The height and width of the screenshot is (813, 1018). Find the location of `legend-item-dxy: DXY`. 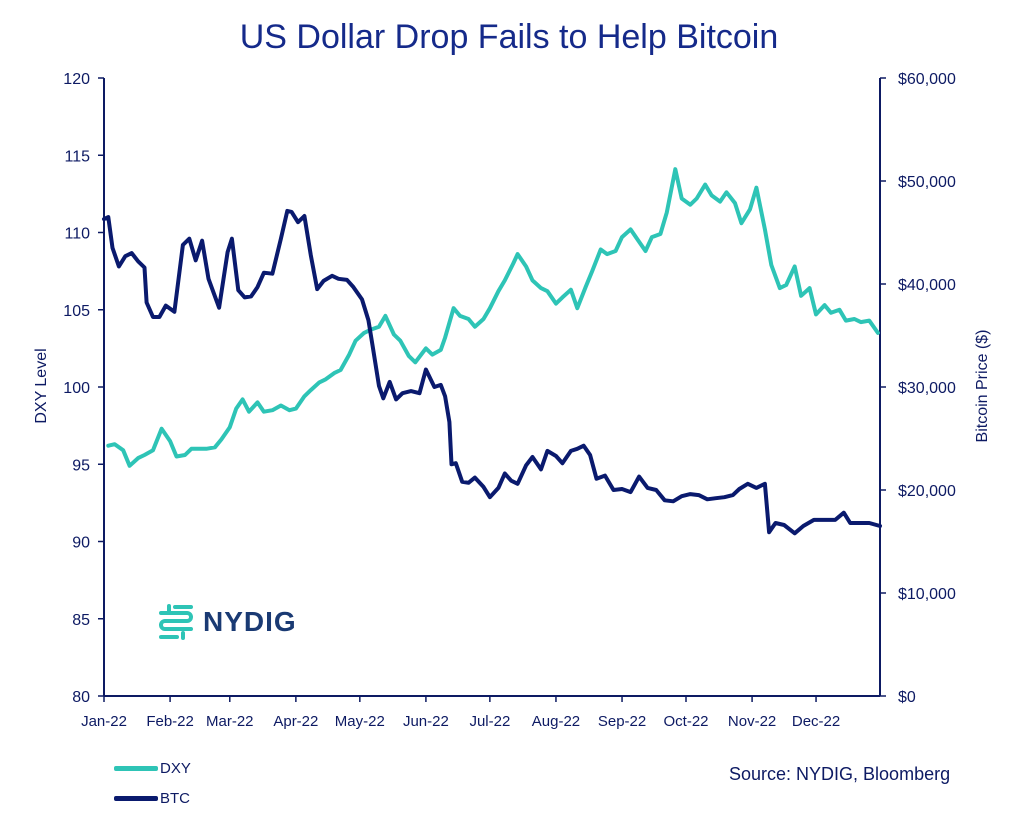

legend-item-dxy: DXY is located at coordinates (152, 768).